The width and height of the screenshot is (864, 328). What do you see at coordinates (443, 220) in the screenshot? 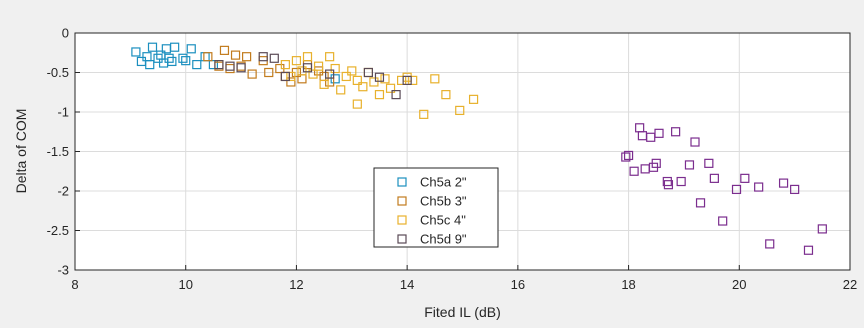
I see `legend-label: Ch5c 4"` at bounding box center [443, 220].